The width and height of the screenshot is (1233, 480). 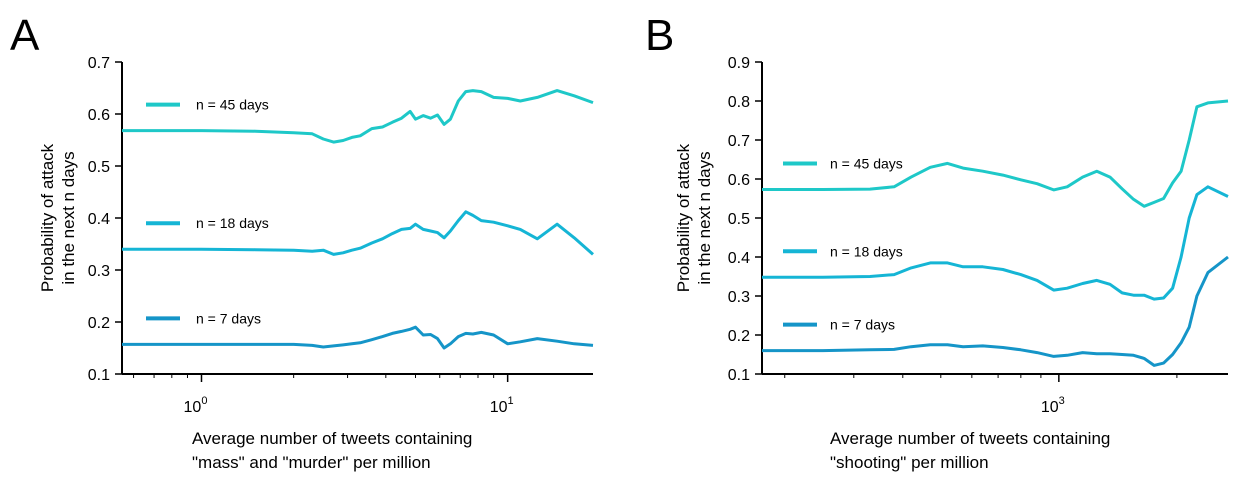 What do you see at coordinates (739, 63) in the screenshot?
I see `y-tick-label: 0.9` at bounding box center [739, 63].